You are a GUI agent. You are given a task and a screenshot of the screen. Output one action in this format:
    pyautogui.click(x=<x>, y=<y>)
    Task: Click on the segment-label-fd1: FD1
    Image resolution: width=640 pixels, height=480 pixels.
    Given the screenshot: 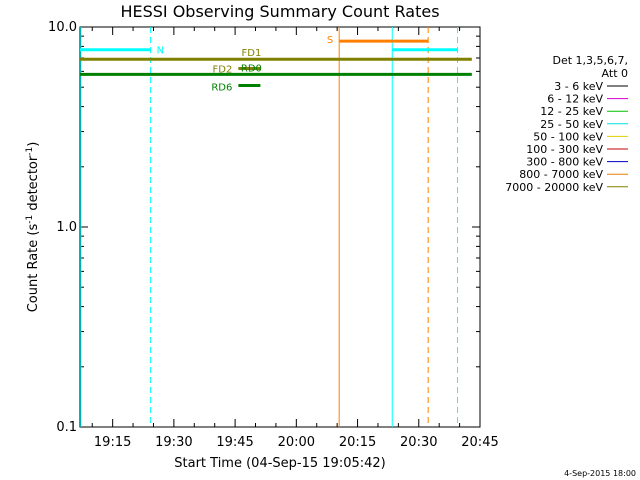 What is the action you would take?
    pyautogui.click(x=252, y=53)
    